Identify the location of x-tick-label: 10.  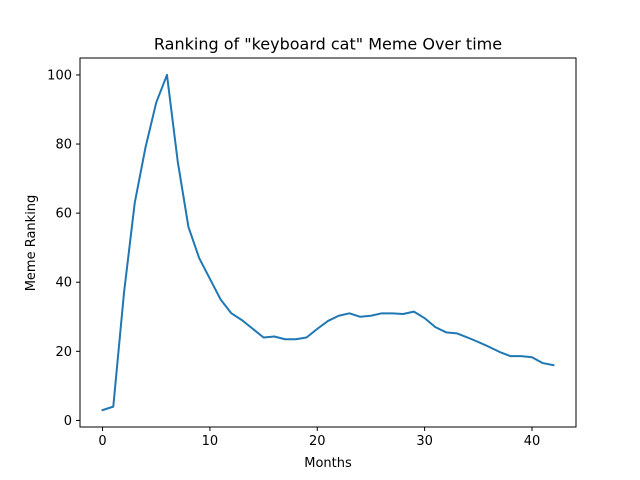
(210, 441).